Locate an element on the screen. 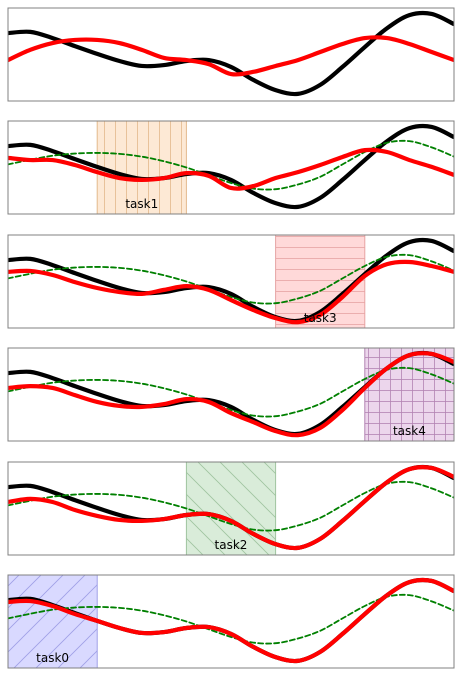 The width and height of the screenshot is (460, 682). task-label: task0 is located at coordinates (52, 658).